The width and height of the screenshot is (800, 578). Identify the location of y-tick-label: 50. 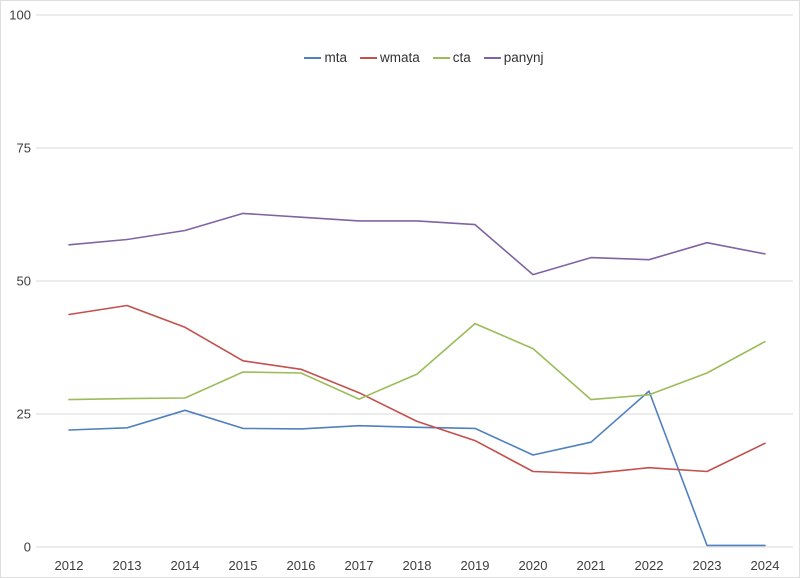
(24, 281).